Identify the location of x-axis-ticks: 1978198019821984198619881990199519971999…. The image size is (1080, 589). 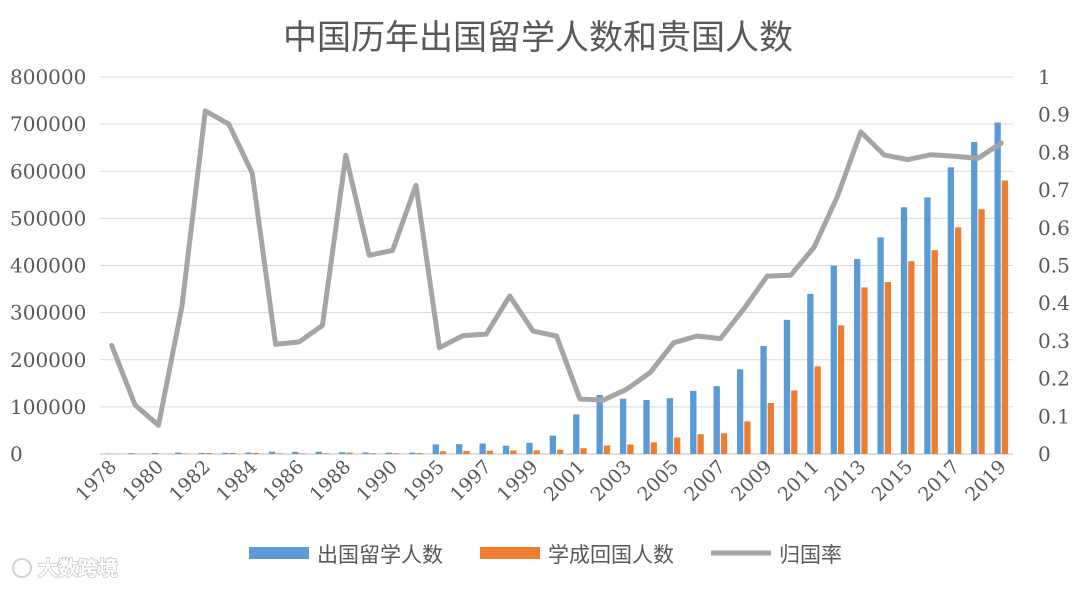
(540, 481).